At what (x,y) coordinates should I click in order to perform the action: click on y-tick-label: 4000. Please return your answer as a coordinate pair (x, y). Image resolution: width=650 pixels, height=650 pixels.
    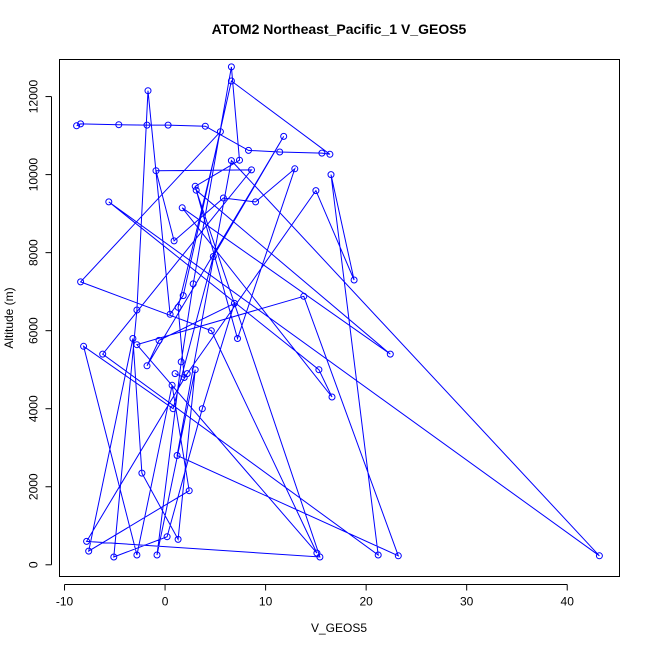
    Looking at the image, I should click on (34, 408).